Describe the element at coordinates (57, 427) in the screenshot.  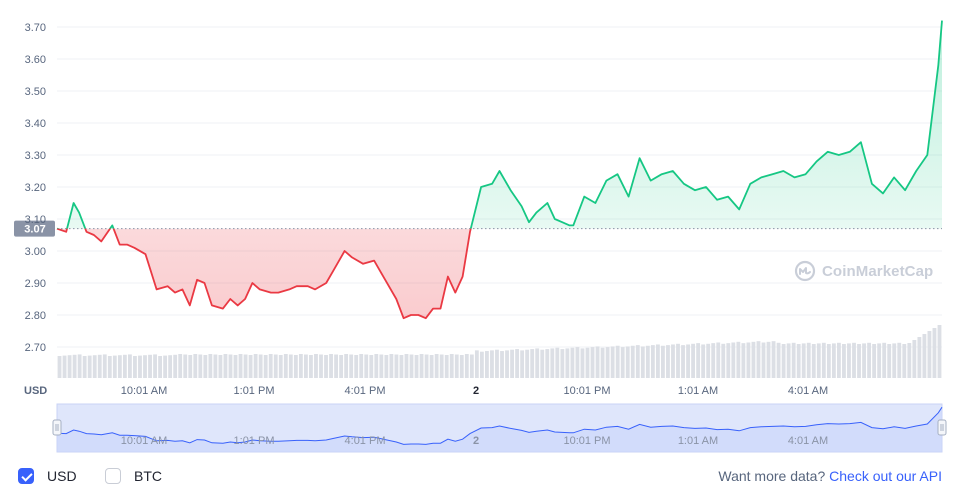
I see `navigator-left-handle` at that location.